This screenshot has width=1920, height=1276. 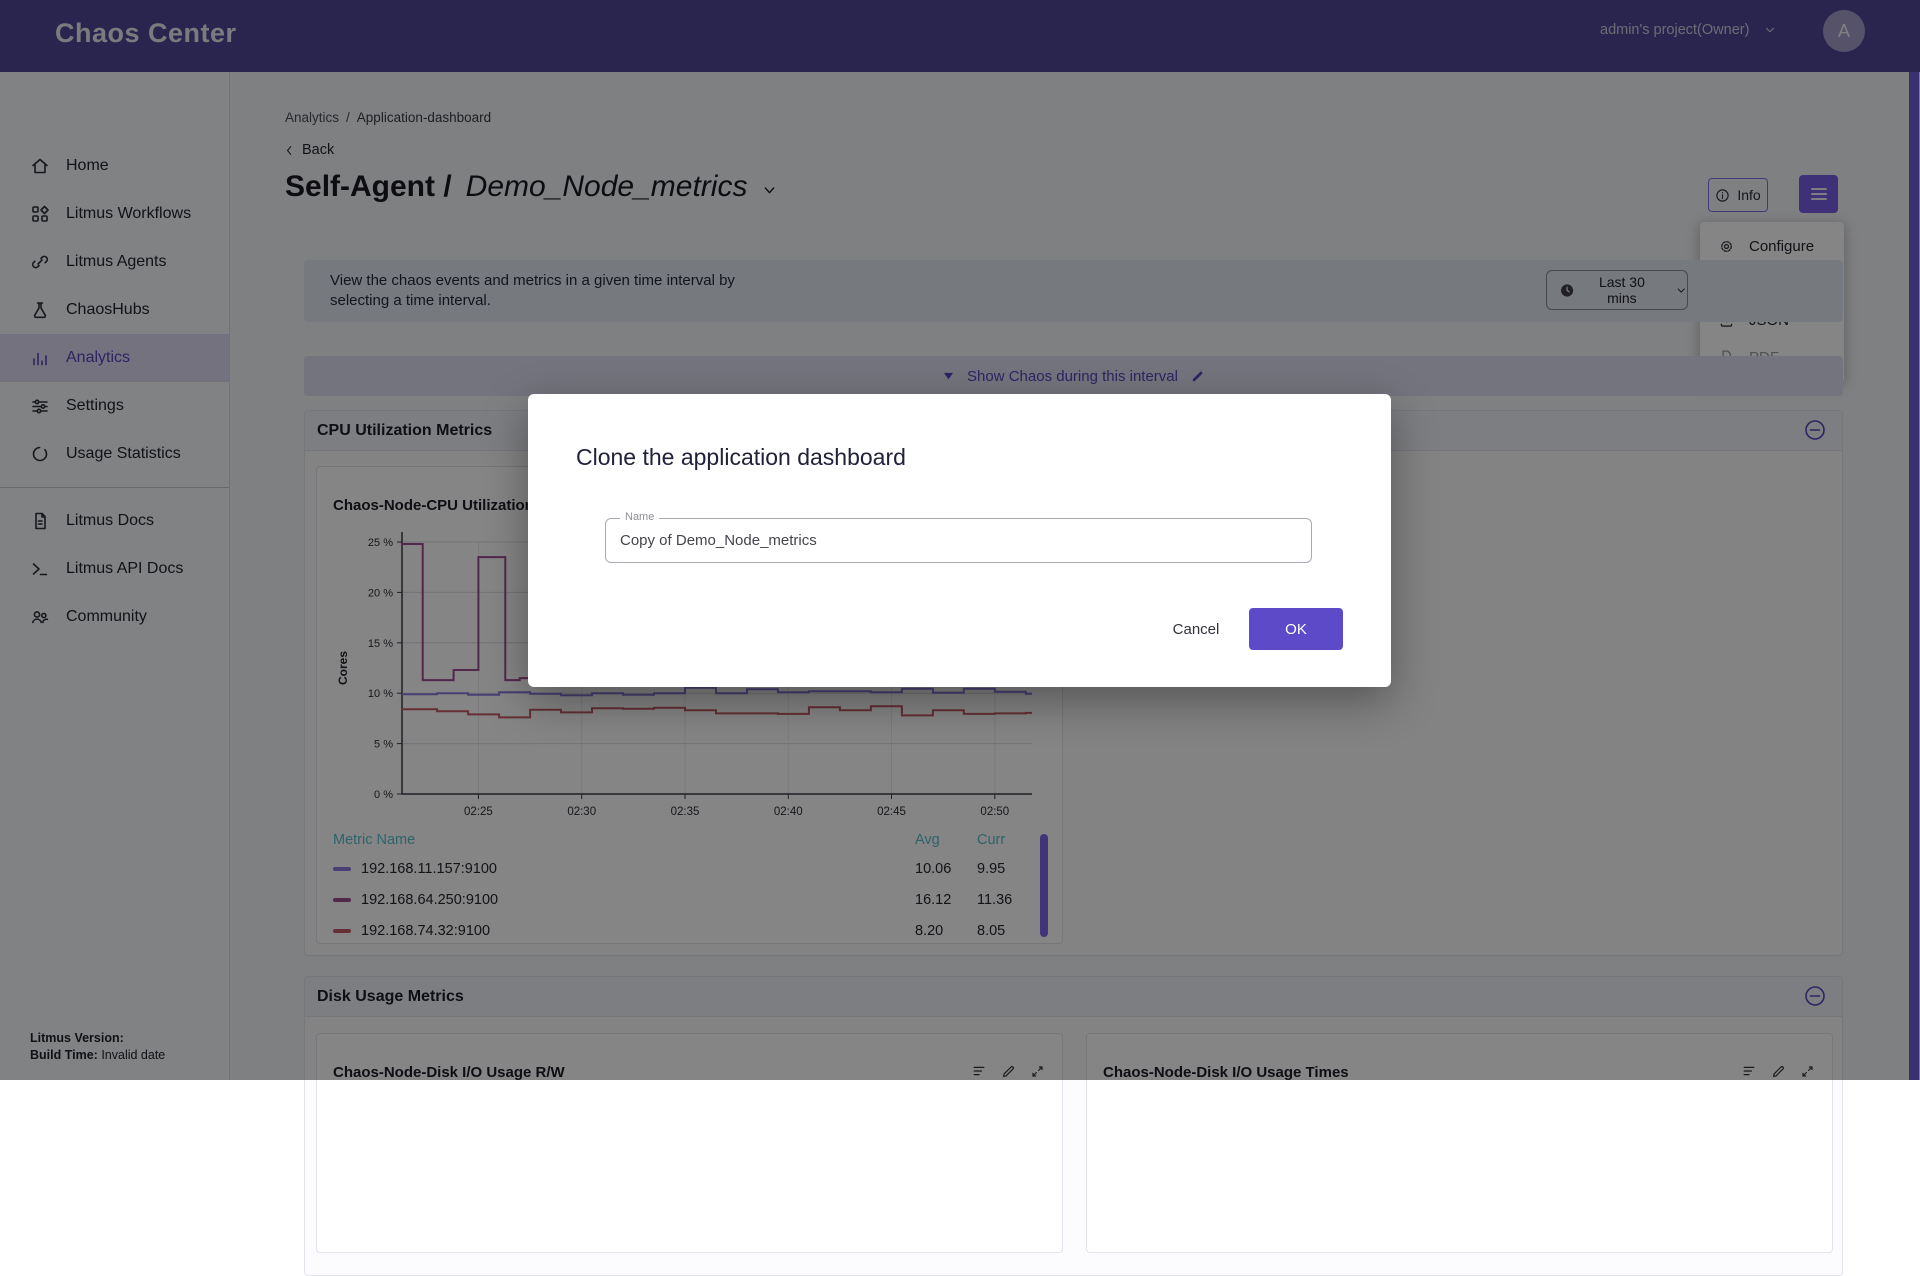 I want to click on cancel-button: Cancel, so click(x=1196, y=629).